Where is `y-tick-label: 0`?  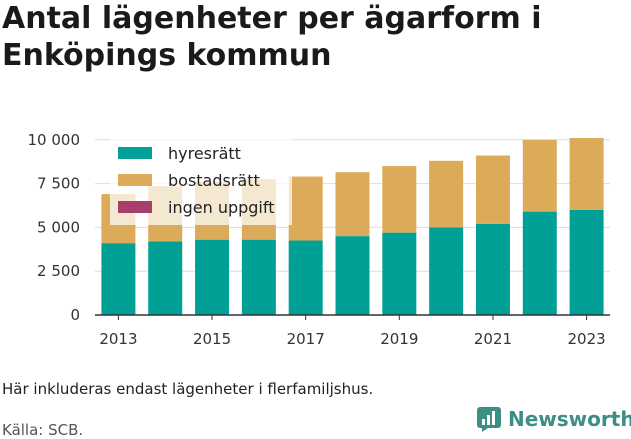
y-tick-label: 0 is located at coordinates (75, 315).